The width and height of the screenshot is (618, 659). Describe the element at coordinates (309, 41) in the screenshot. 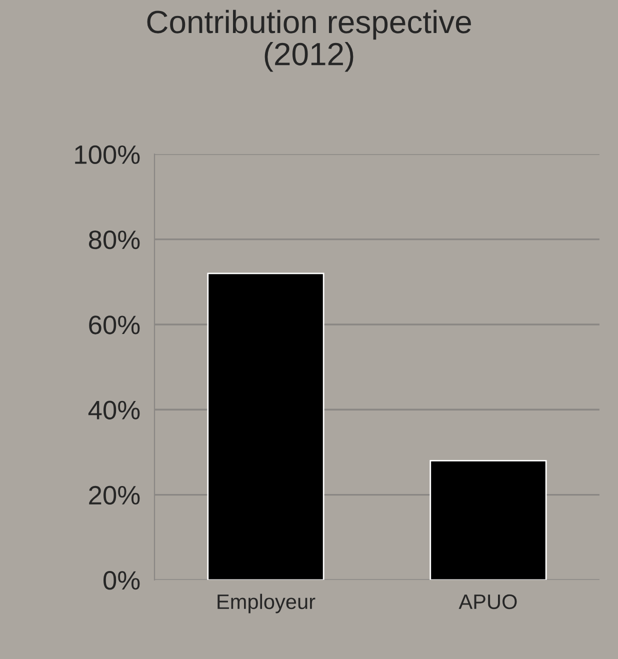

I see `chart-title: Contribution respective (2012)` at that location.